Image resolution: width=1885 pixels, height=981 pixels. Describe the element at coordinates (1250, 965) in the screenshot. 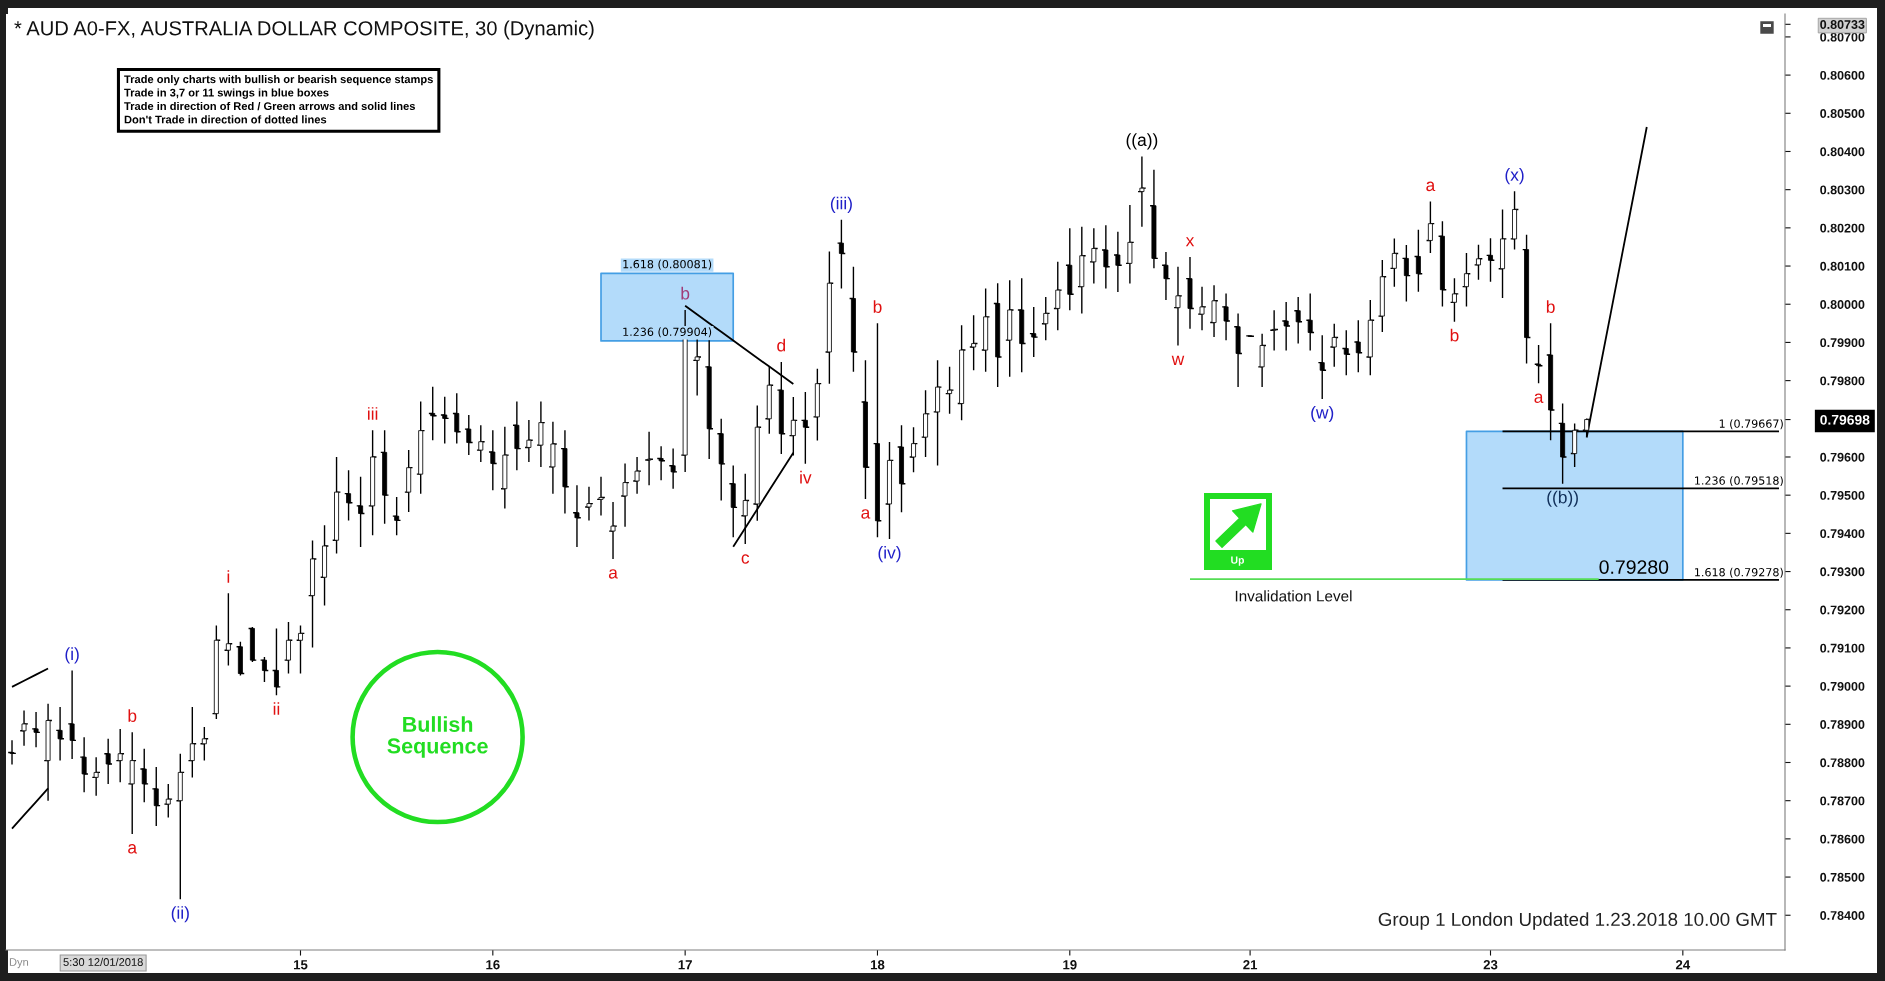

I see `x-tick-label: 21` at that location.